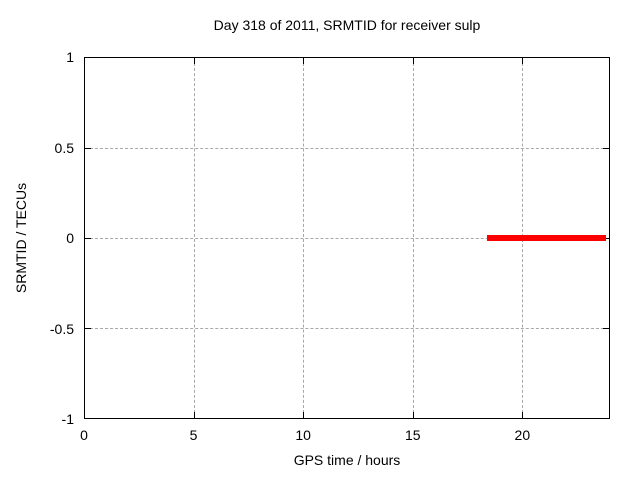  I want to click on tick-label-x-10: 10, so click(303, 435).